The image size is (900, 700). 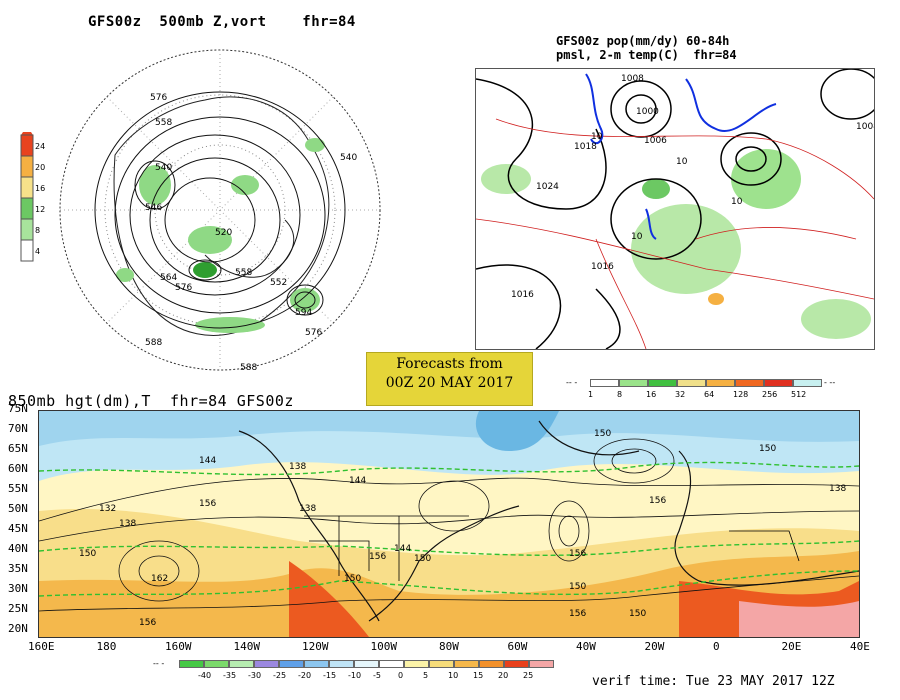 I want to click on longitude-label: 120W, so click(x=315, y=646).